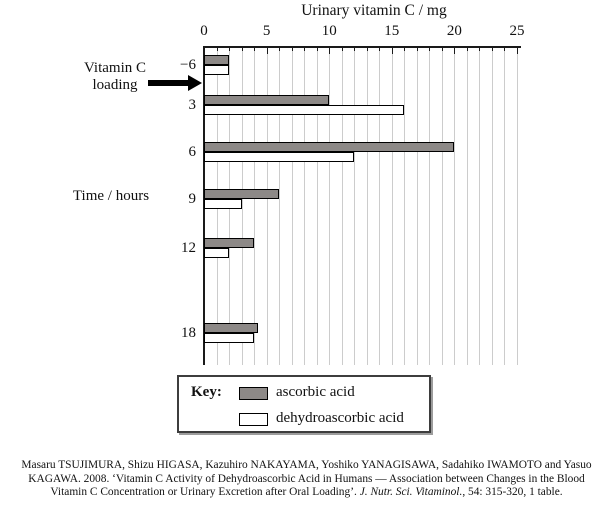 Image resolution: width=613 pixels, height=511 pixels. What do you see at coordinates (304, 404) in the screenshot?
I see `legend-key-box: Key: ascorbic acid dehydroascorbic acid` at bounding box center [304, 404].